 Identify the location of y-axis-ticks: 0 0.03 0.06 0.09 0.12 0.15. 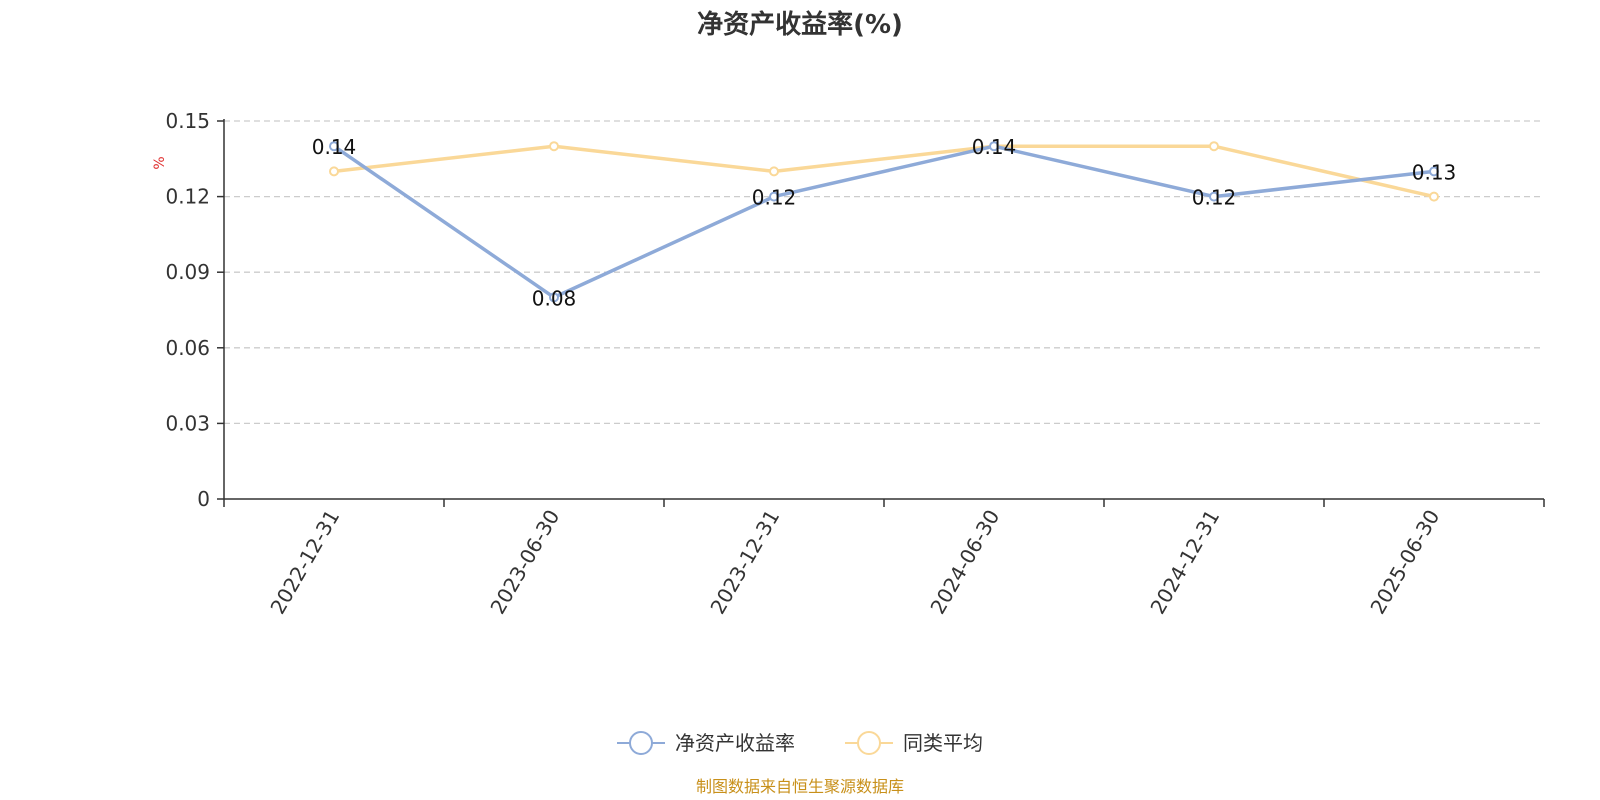
(194, 310).